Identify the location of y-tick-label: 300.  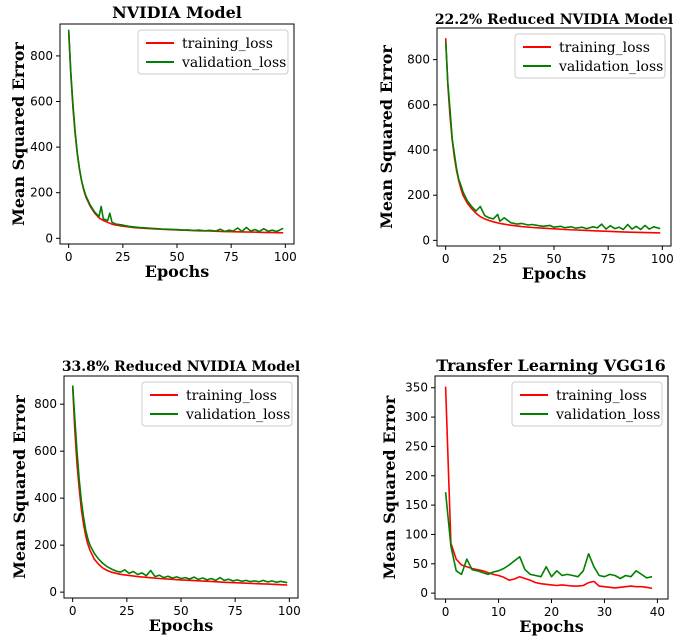
(416, 417).